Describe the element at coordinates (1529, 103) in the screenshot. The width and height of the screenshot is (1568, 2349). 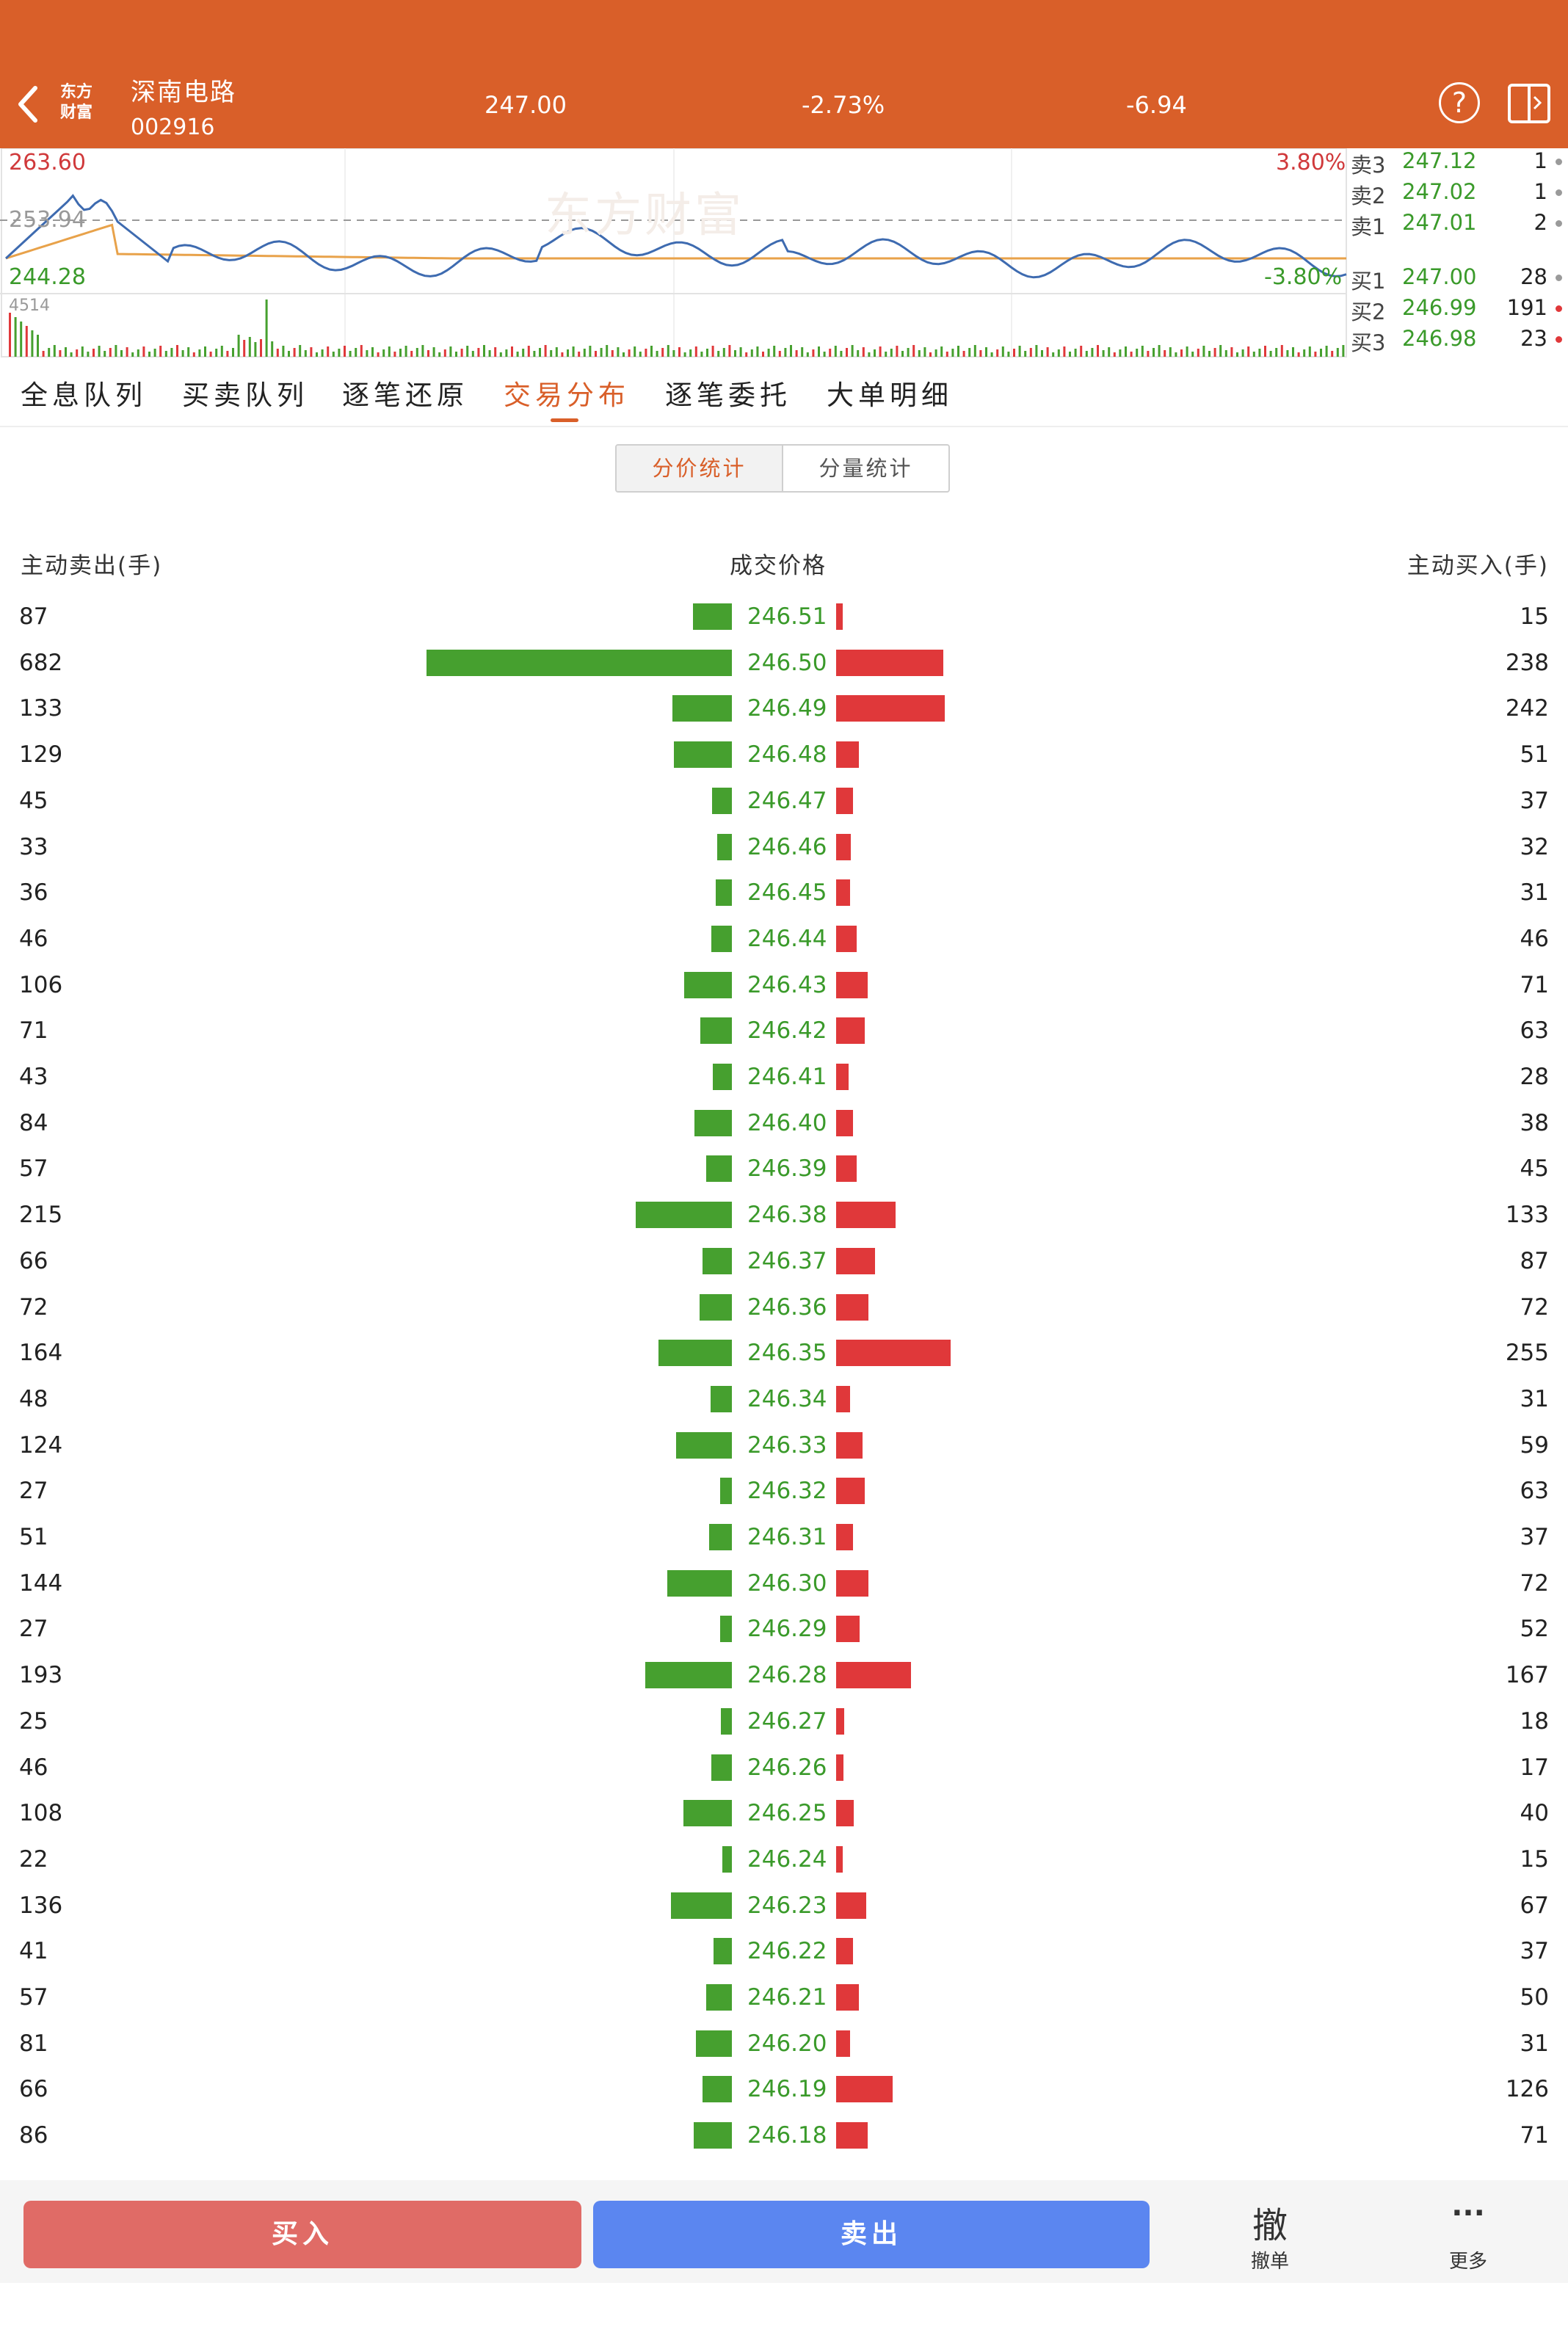
I see `layout-switch-icon` at that location.